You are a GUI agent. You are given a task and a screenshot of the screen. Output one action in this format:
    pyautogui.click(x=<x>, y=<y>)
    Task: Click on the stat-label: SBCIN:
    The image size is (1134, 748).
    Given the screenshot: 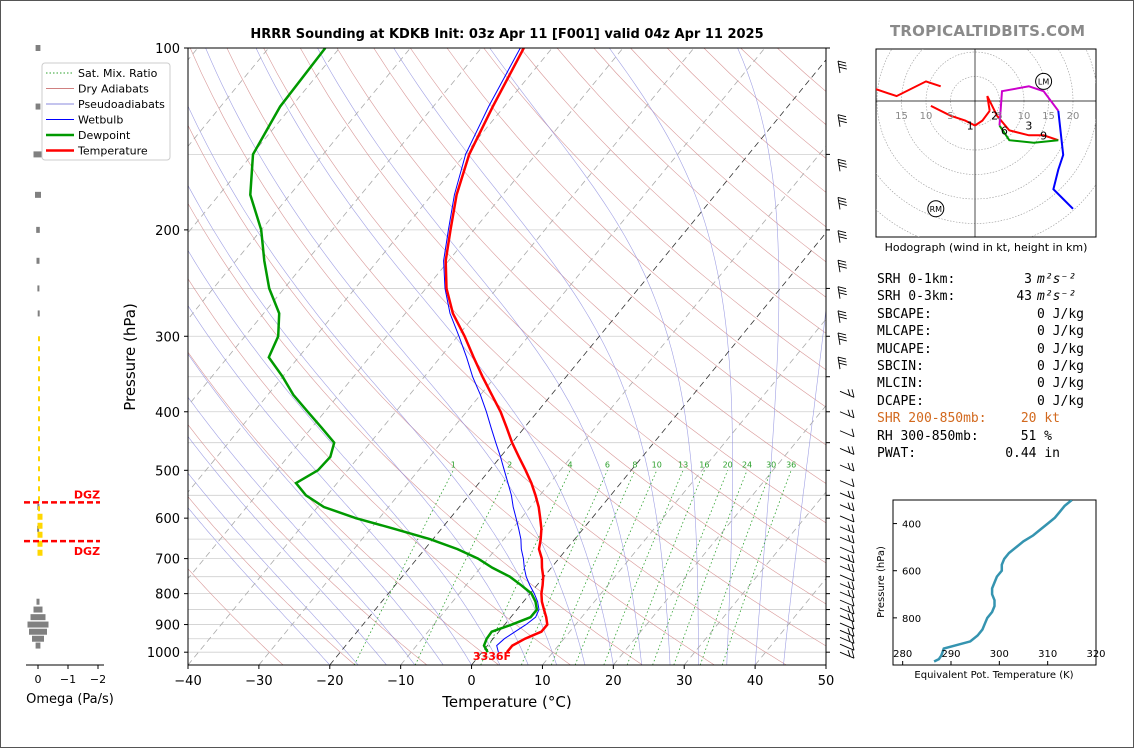 What is the action you would take?
    pyautogui.click(x=900, y=366)
    